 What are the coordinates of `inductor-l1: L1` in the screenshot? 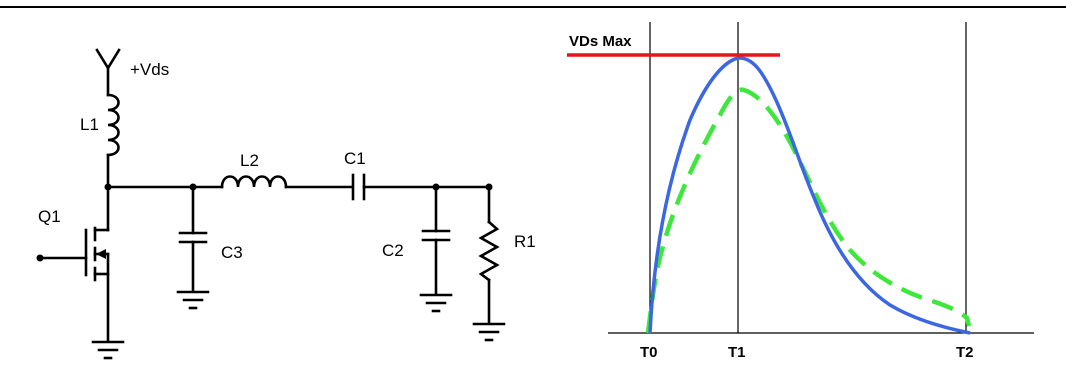 It's located at (100, 141).